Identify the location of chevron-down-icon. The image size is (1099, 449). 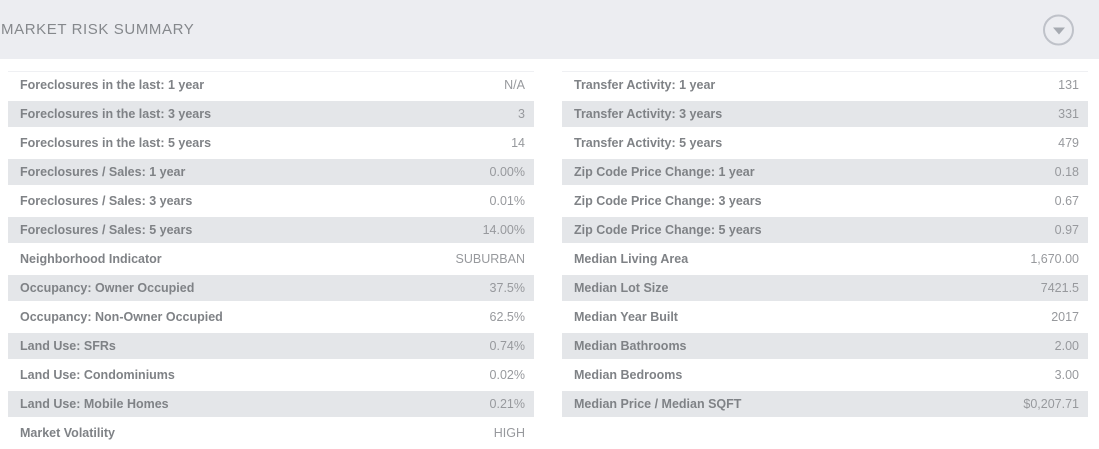
(1058, 30).